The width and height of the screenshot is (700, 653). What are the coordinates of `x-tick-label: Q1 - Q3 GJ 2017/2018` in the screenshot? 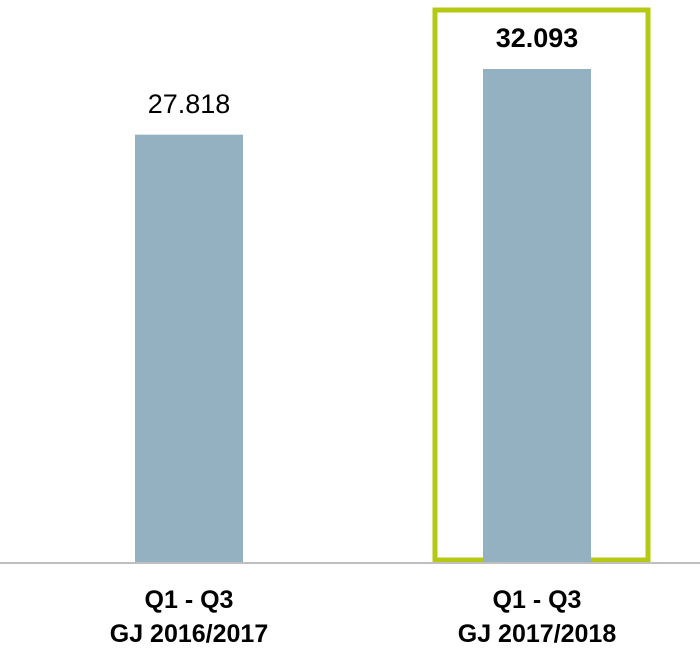 It's located at (537, 617).